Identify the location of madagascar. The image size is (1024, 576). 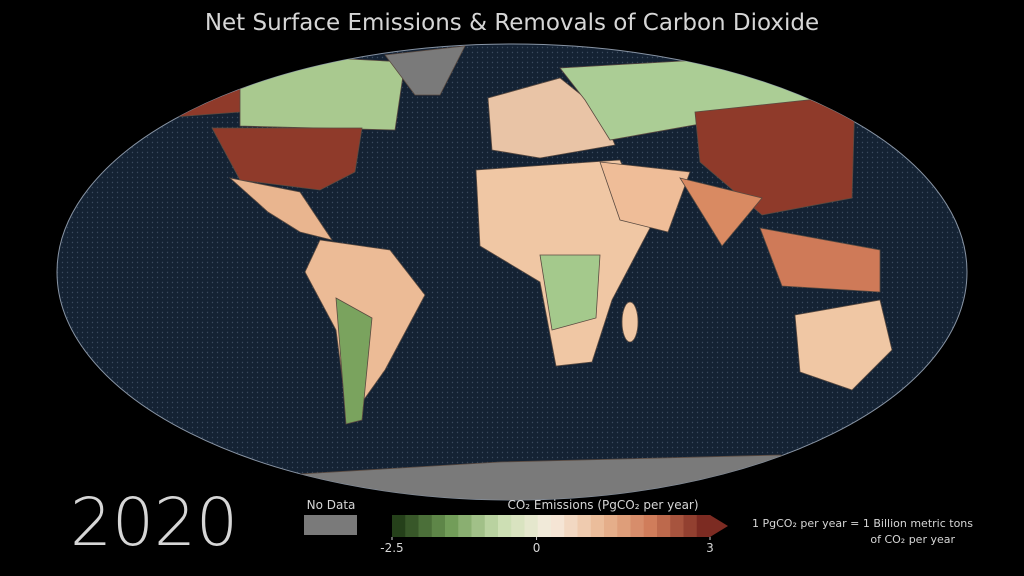
(630, 322).